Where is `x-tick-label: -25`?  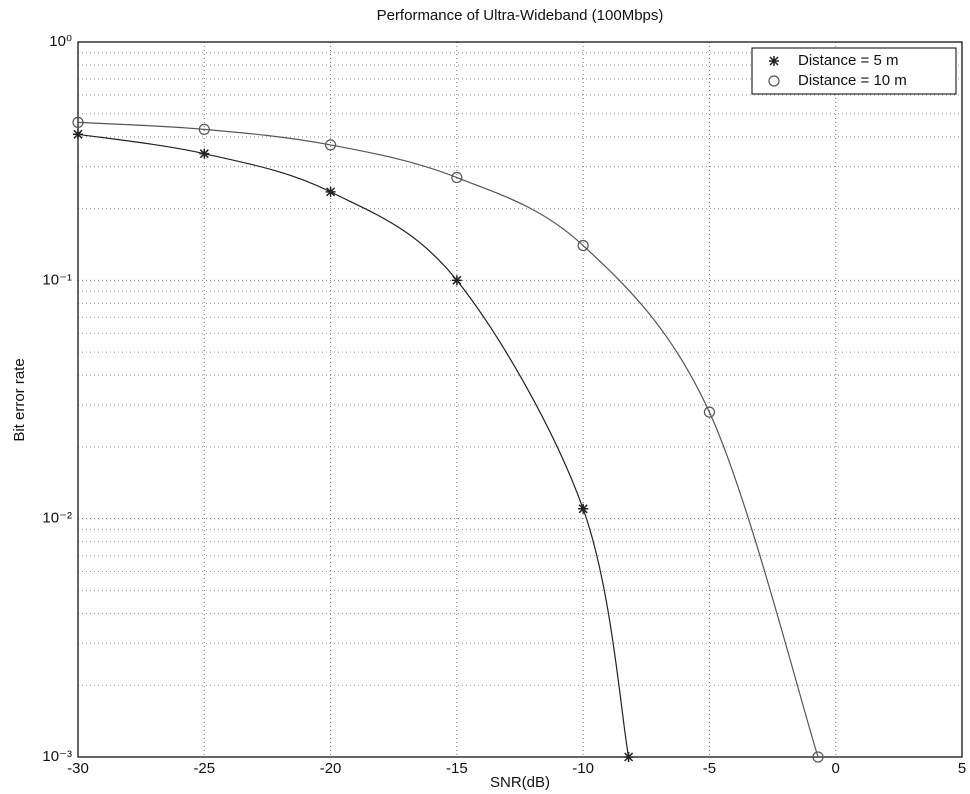 x-tick-label: -25 is located at coordinates (204, 768).